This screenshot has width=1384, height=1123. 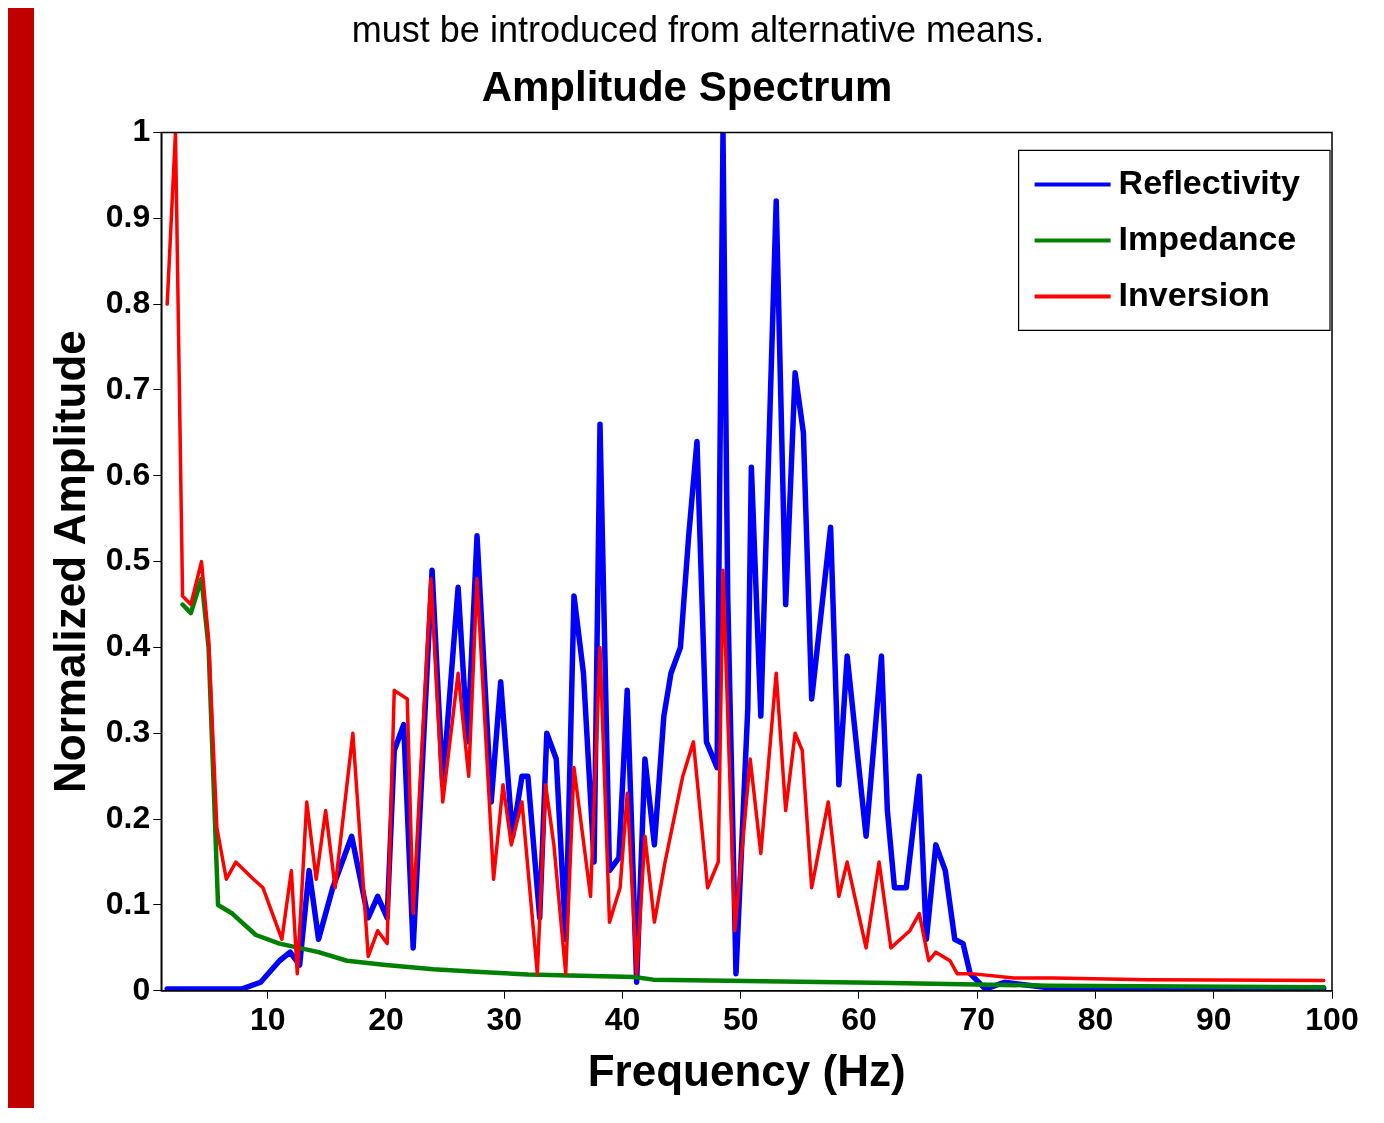 What do you see at coordinates (128, 902) in the screenshot?
I see `y-tick-label: 0.1` at bounding box center [128, 902].